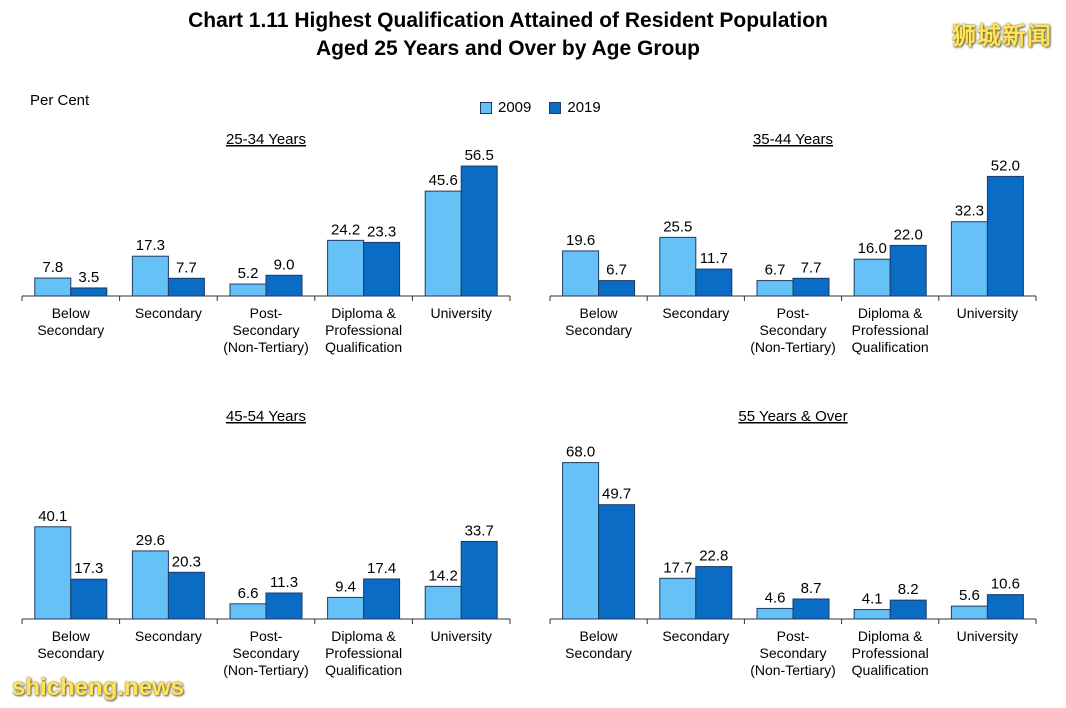 The width and height of the screenshot is (1066, 708). I want to click on category-label-2-0-0: Below, so click(71, 636).